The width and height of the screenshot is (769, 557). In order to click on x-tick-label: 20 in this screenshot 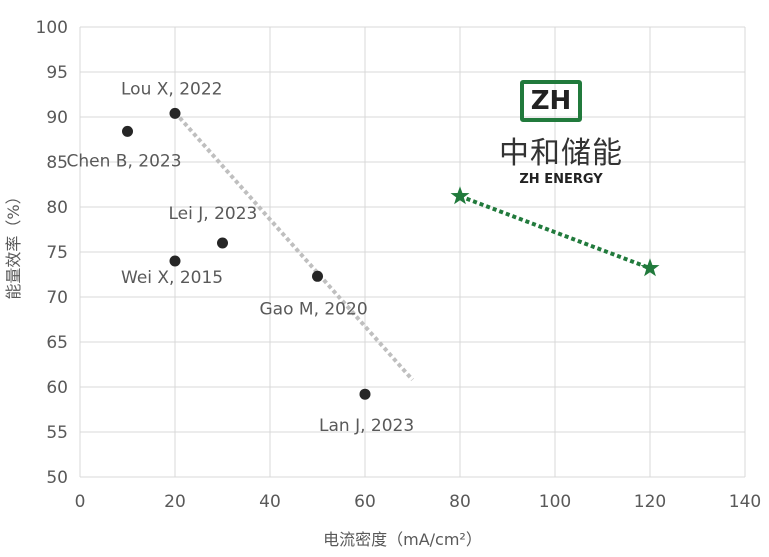, I will do `click(175, 502)`.